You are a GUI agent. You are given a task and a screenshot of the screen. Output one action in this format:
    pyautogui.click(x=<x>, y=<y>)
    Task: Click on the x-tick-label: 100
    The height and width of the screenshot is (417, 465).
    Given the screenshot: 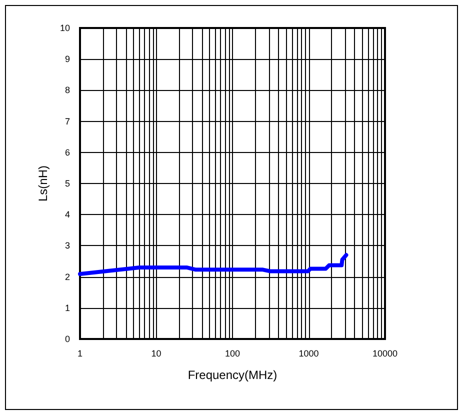 What is the action you would take?
    pyautogui.click(x=232, y=353)
    